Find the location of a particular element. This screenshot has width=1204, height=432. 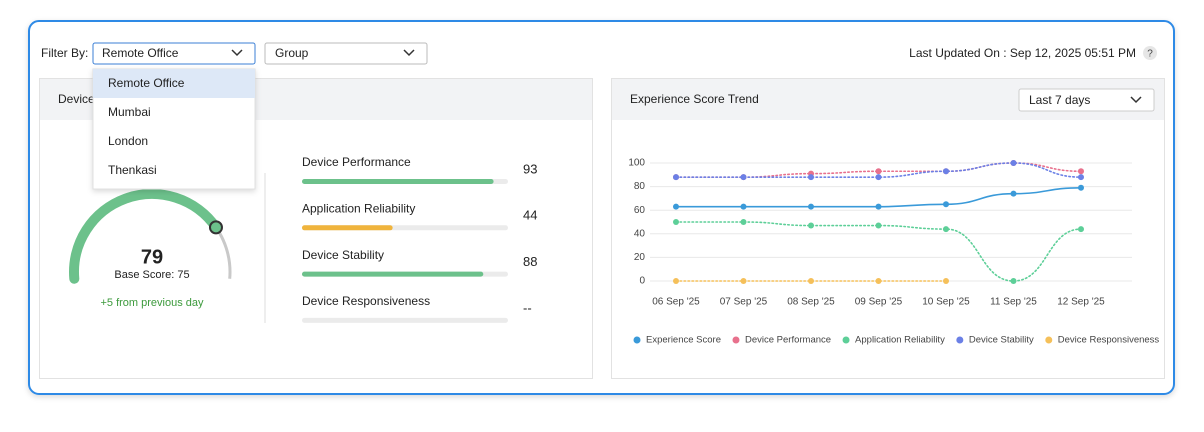

location-select is located at coordinates (174, 53).